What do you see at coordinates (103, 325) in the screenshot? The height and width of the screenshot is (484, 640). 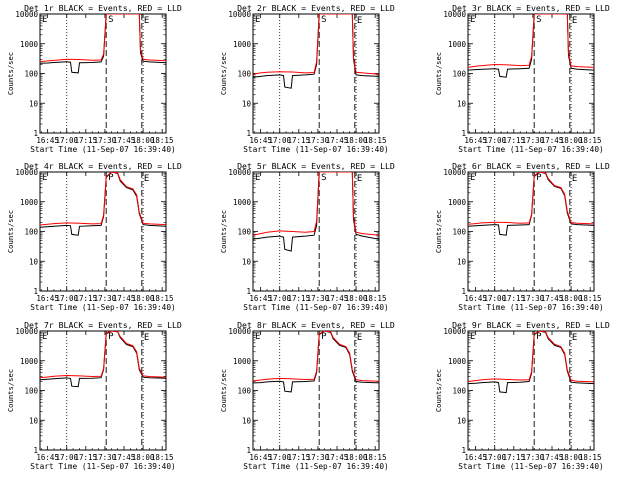 I see `panel-title: Det 7r BLACK = Events, RED = LLD` at bounding box center [103, 325].